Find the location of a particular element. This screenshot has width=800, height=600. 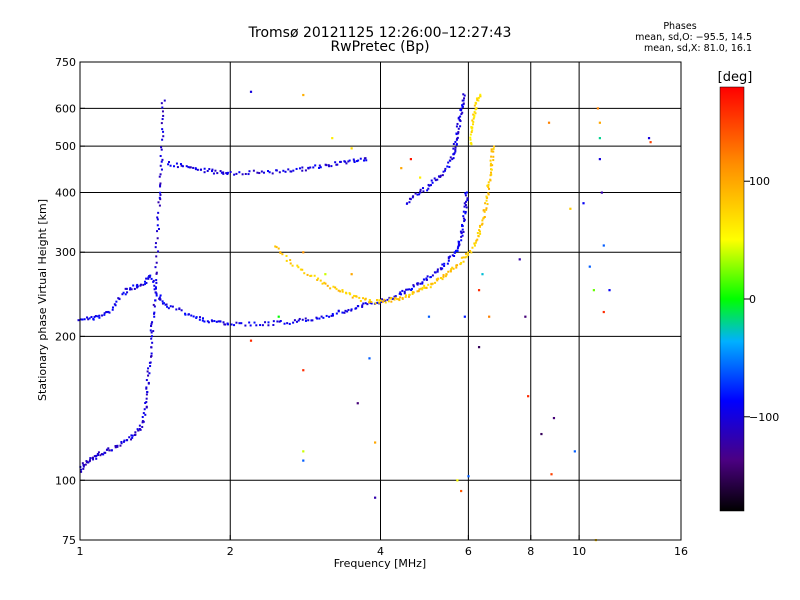

y-tick-label: 600 is located at coordinates (65, 108).